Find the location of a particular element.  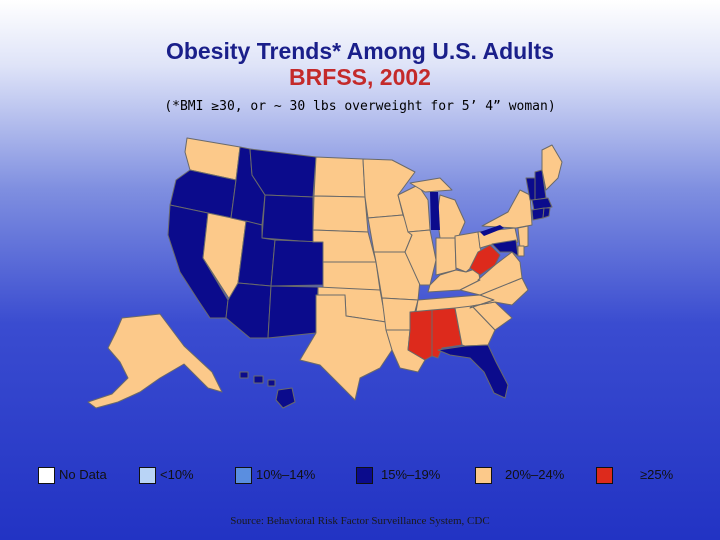

state-VA is located at coordinates (491, 273).